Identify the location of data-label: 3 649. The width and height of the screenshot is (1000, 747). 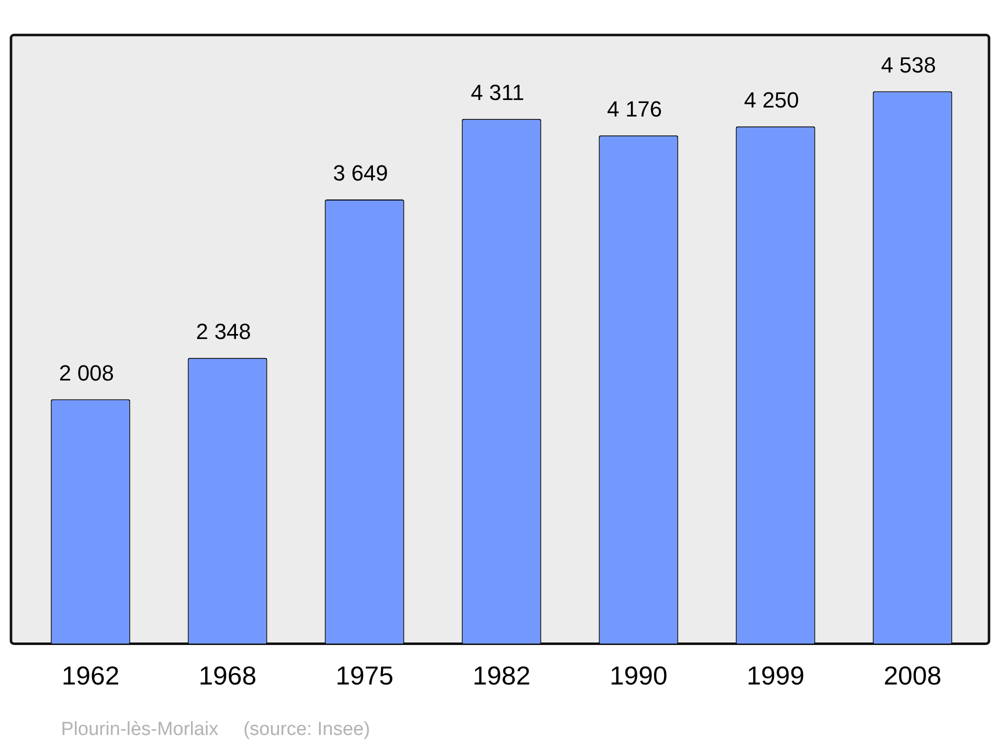
(360, 173).